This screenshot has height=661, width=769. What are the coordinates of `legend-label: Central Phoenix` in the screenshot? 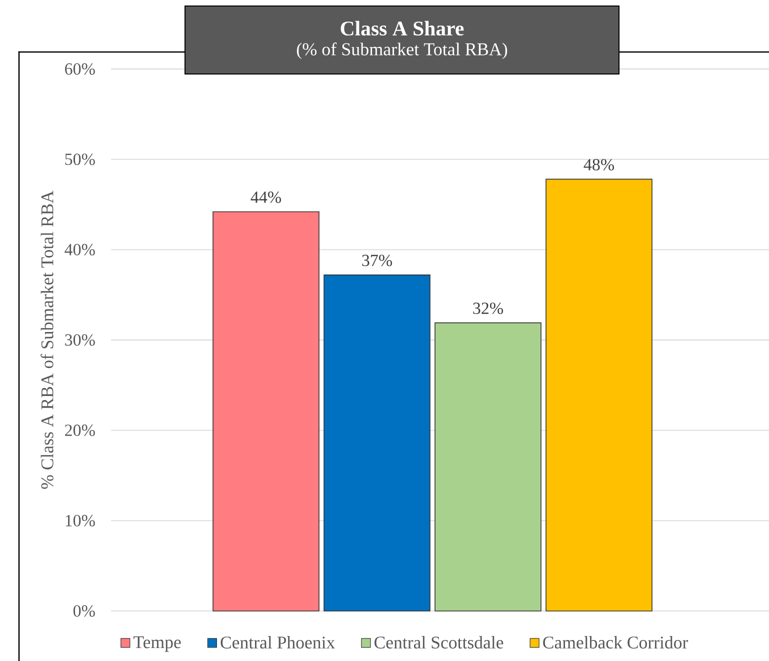 It's located at (277, 642).